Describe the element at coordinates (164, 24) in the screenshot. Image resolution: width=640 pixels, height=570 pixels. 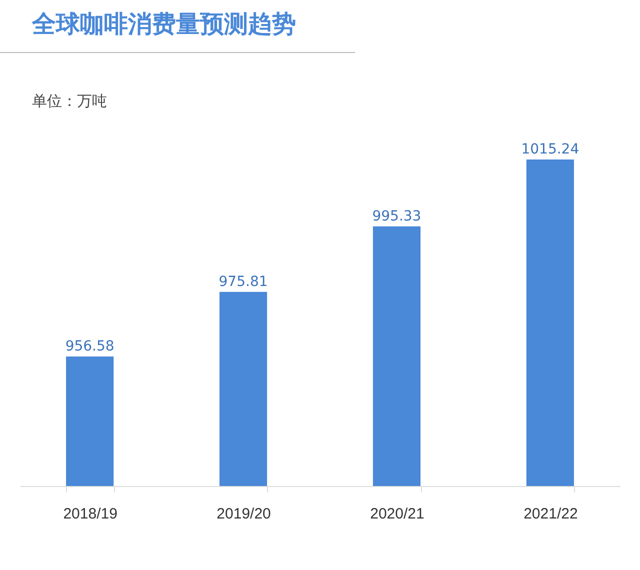
I see `chart-title: 全球咖啡消费量预测趋势` at that location.